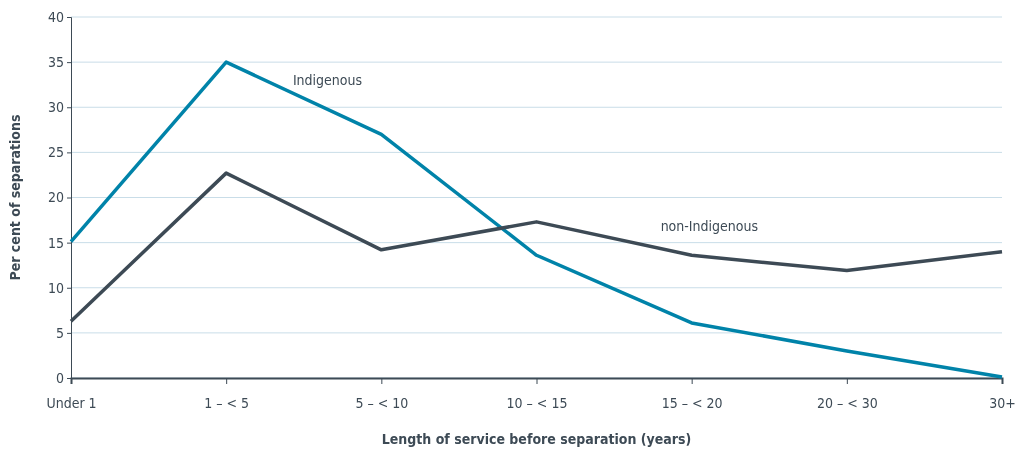 The image size is (1018, 451). Describe the element at coordinates (709, 225) in the screenshot. I see `series-label: non-Indigenous` at that location.